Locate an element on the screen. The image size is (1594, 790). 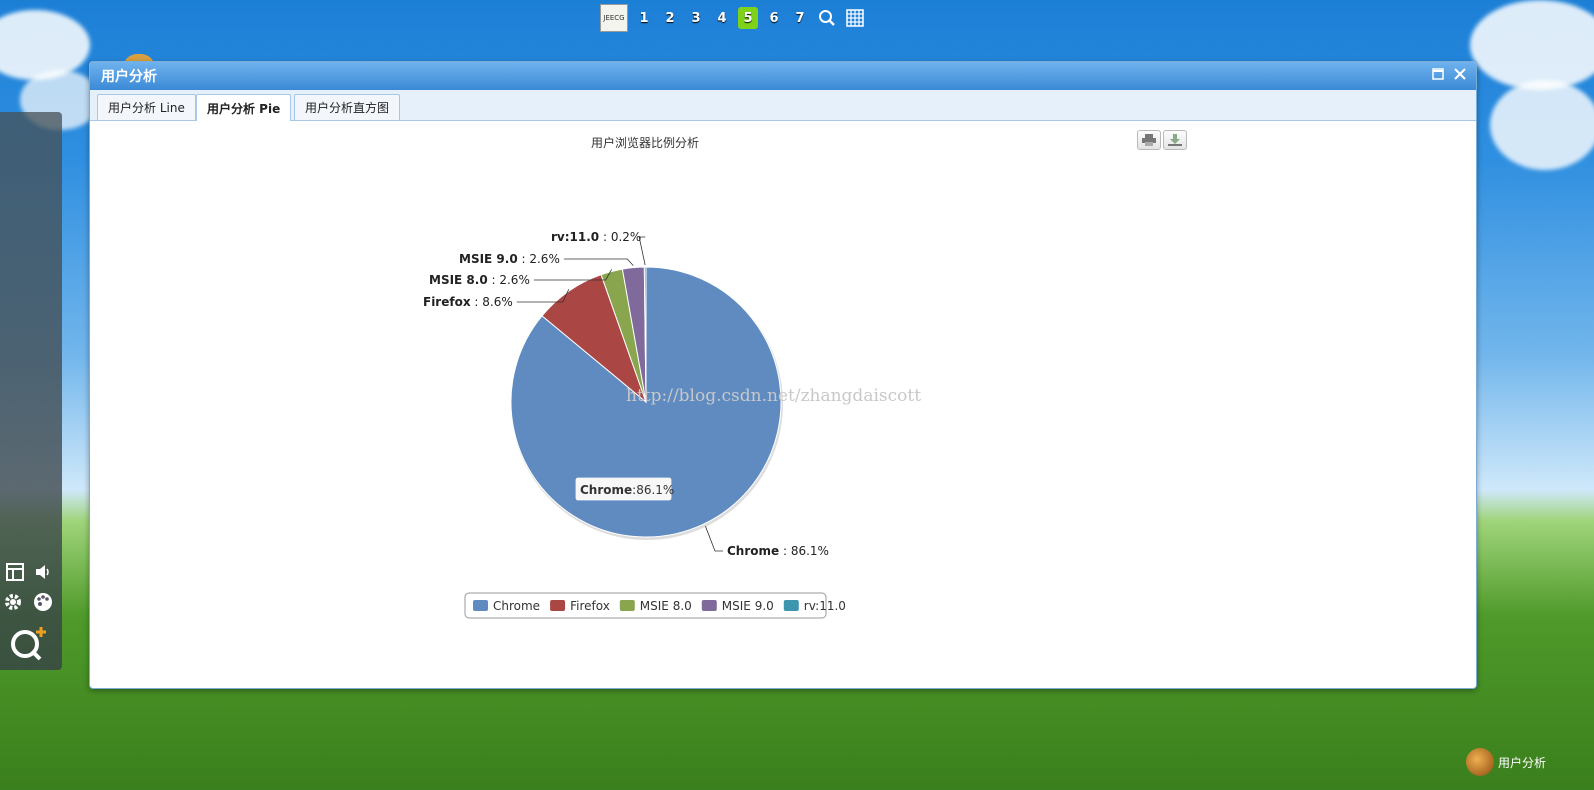
layout-icon is located at coordinates (15, 572).